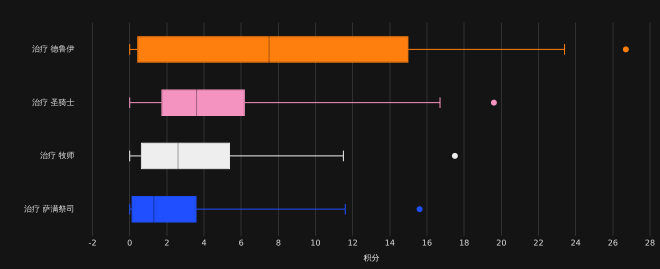 This screenshot has width=660, height=269. Describe the element at coordinates (49, 209) in the screenshot. I see `y-tick-label: 治疗 萨满祭司` at that location.